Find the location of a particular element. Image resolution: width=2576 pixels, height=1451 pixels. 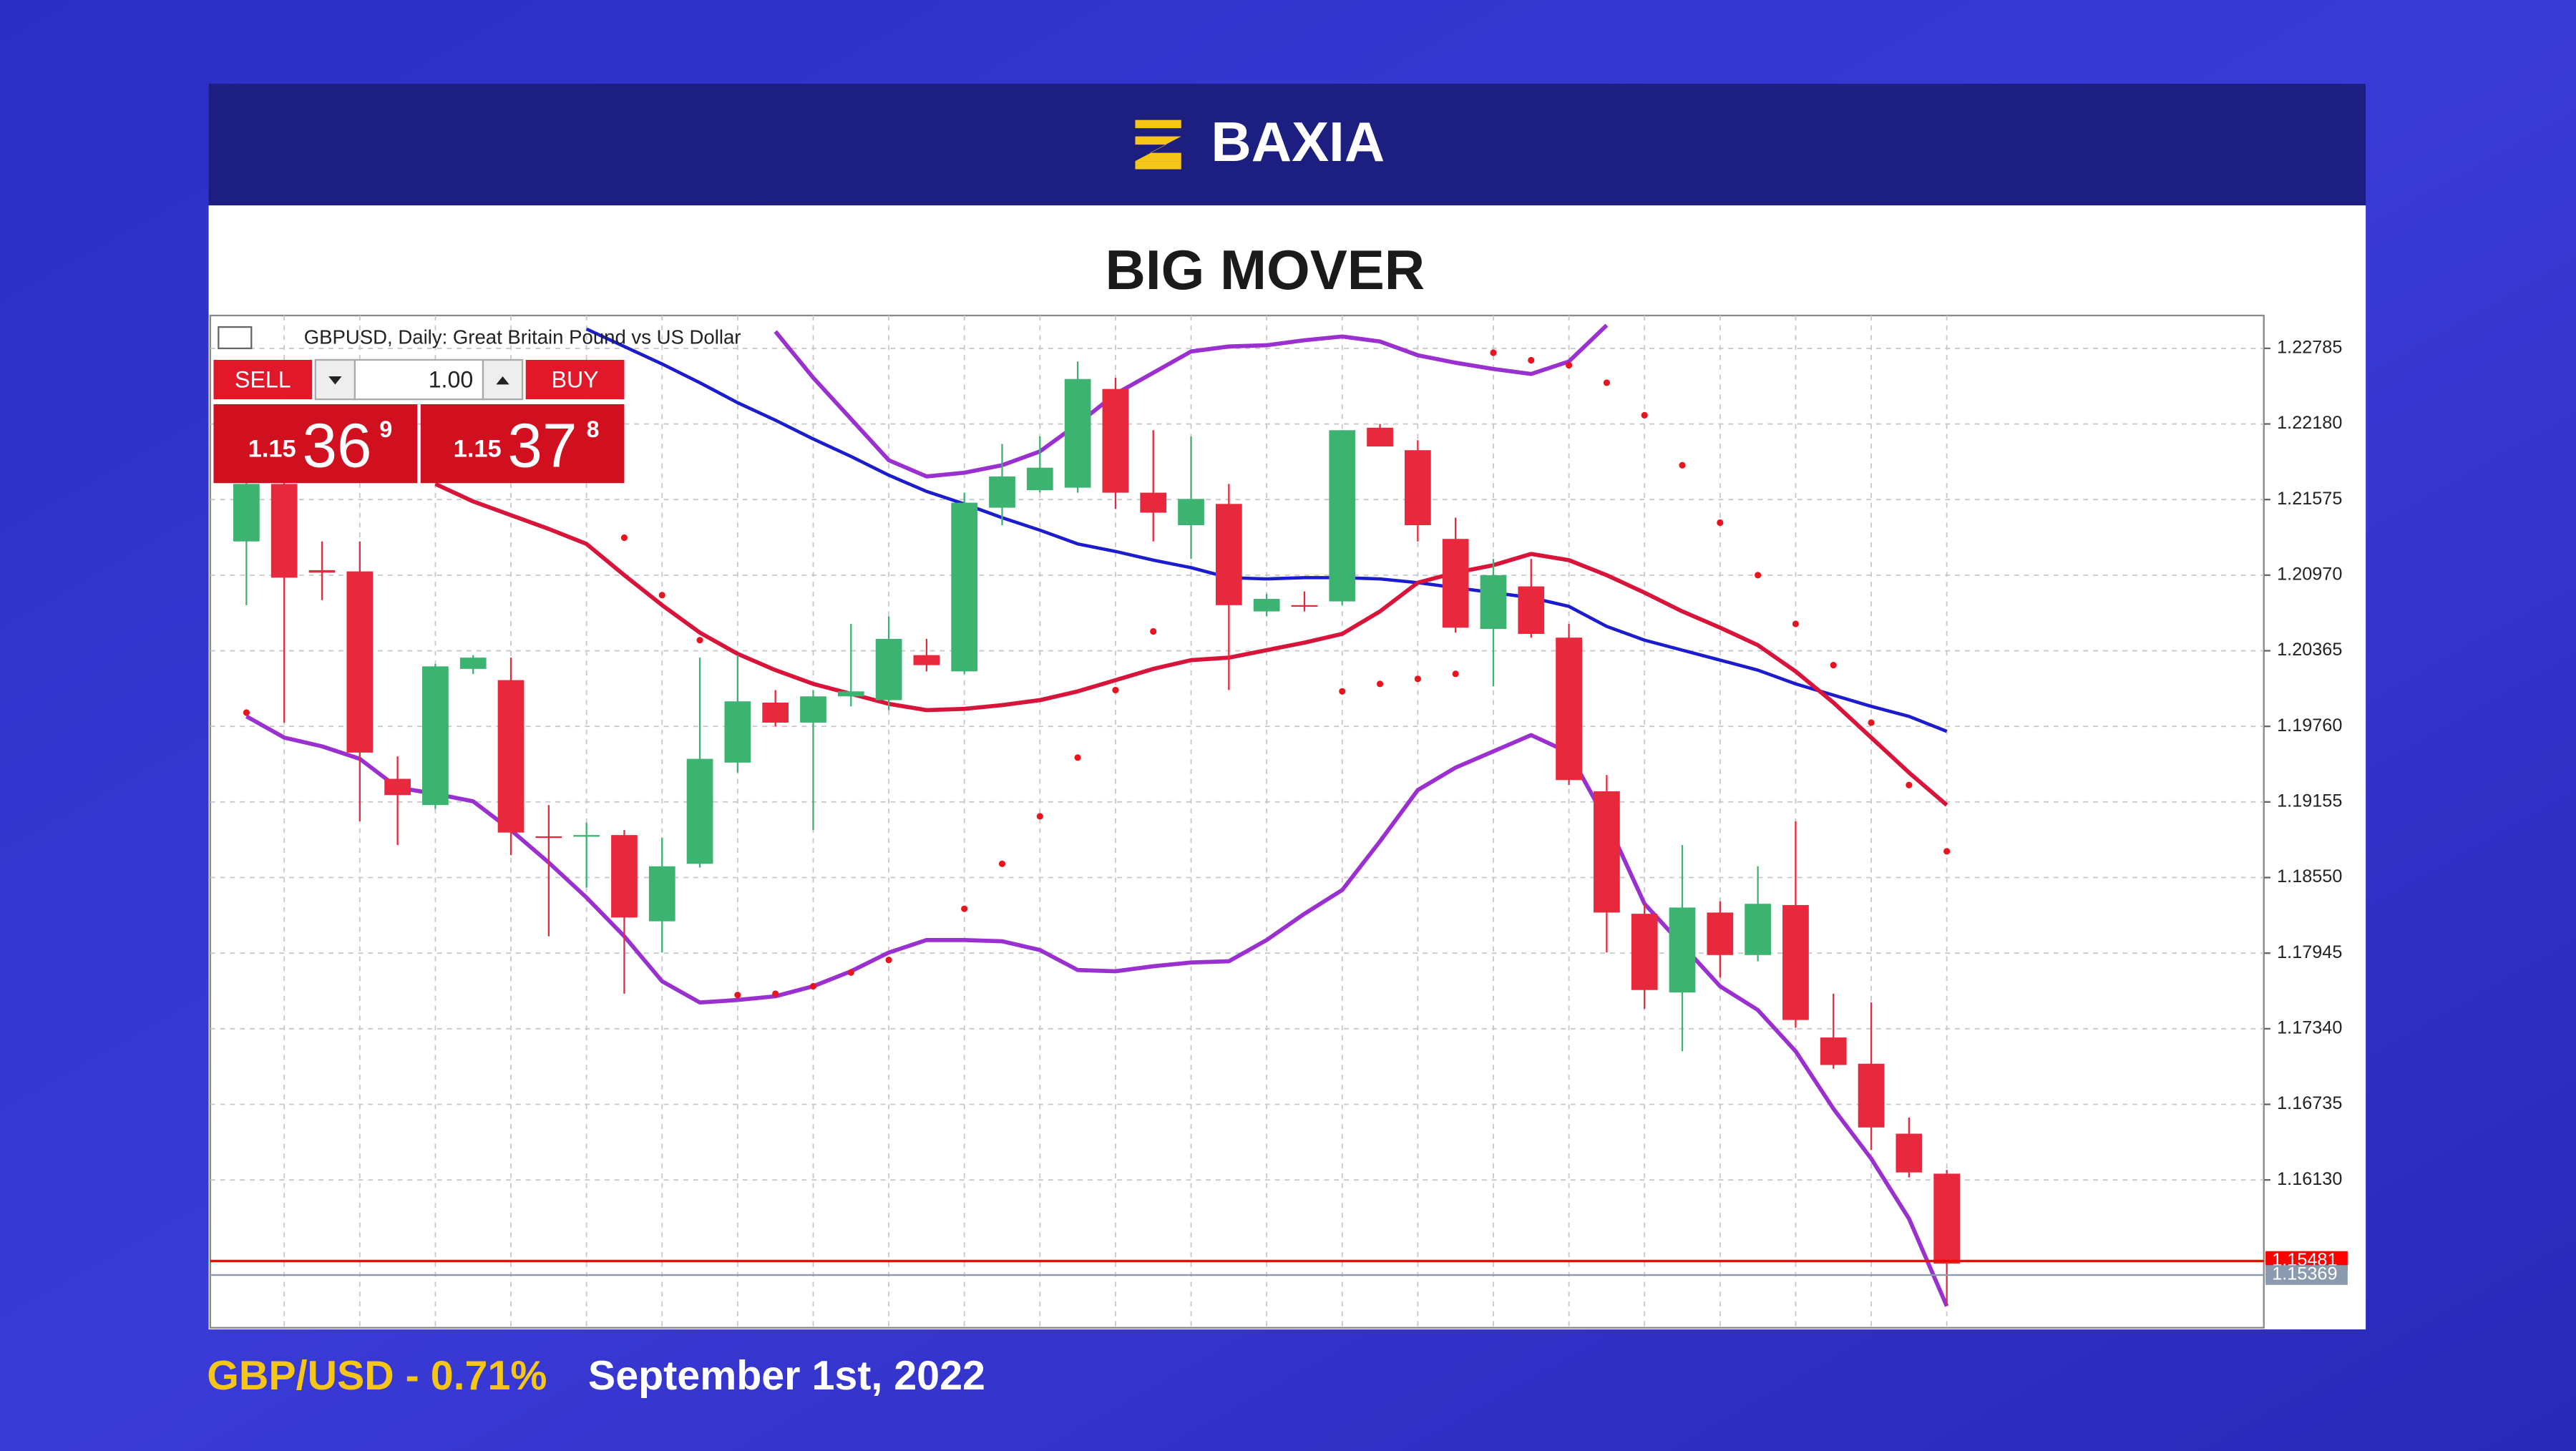

bid-pip: 9 is located at coordinates (385, 429).